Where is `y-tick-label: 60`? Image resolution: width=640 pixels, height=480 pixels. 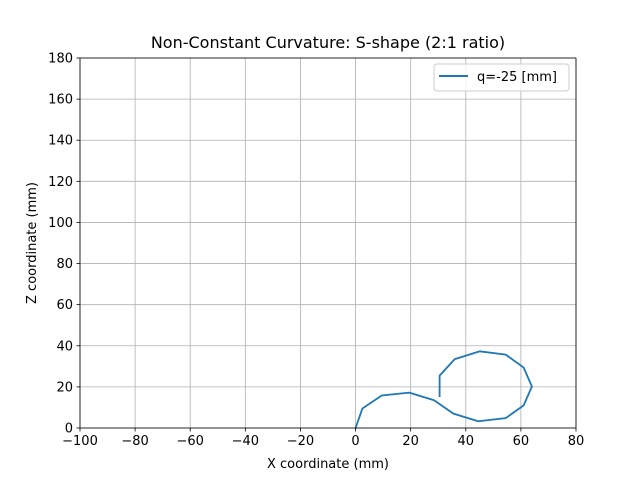 y-tick-label: 60 is located at coordinates (64, 305).